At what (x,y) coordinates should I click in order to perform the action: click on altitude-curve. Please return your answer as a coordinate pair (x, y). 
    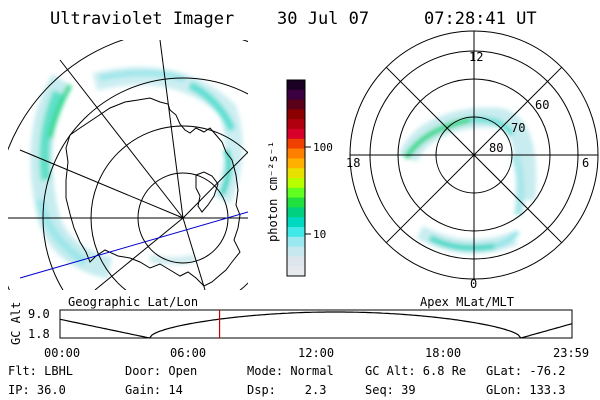
    Looking at the image, I should click on (316, 325).